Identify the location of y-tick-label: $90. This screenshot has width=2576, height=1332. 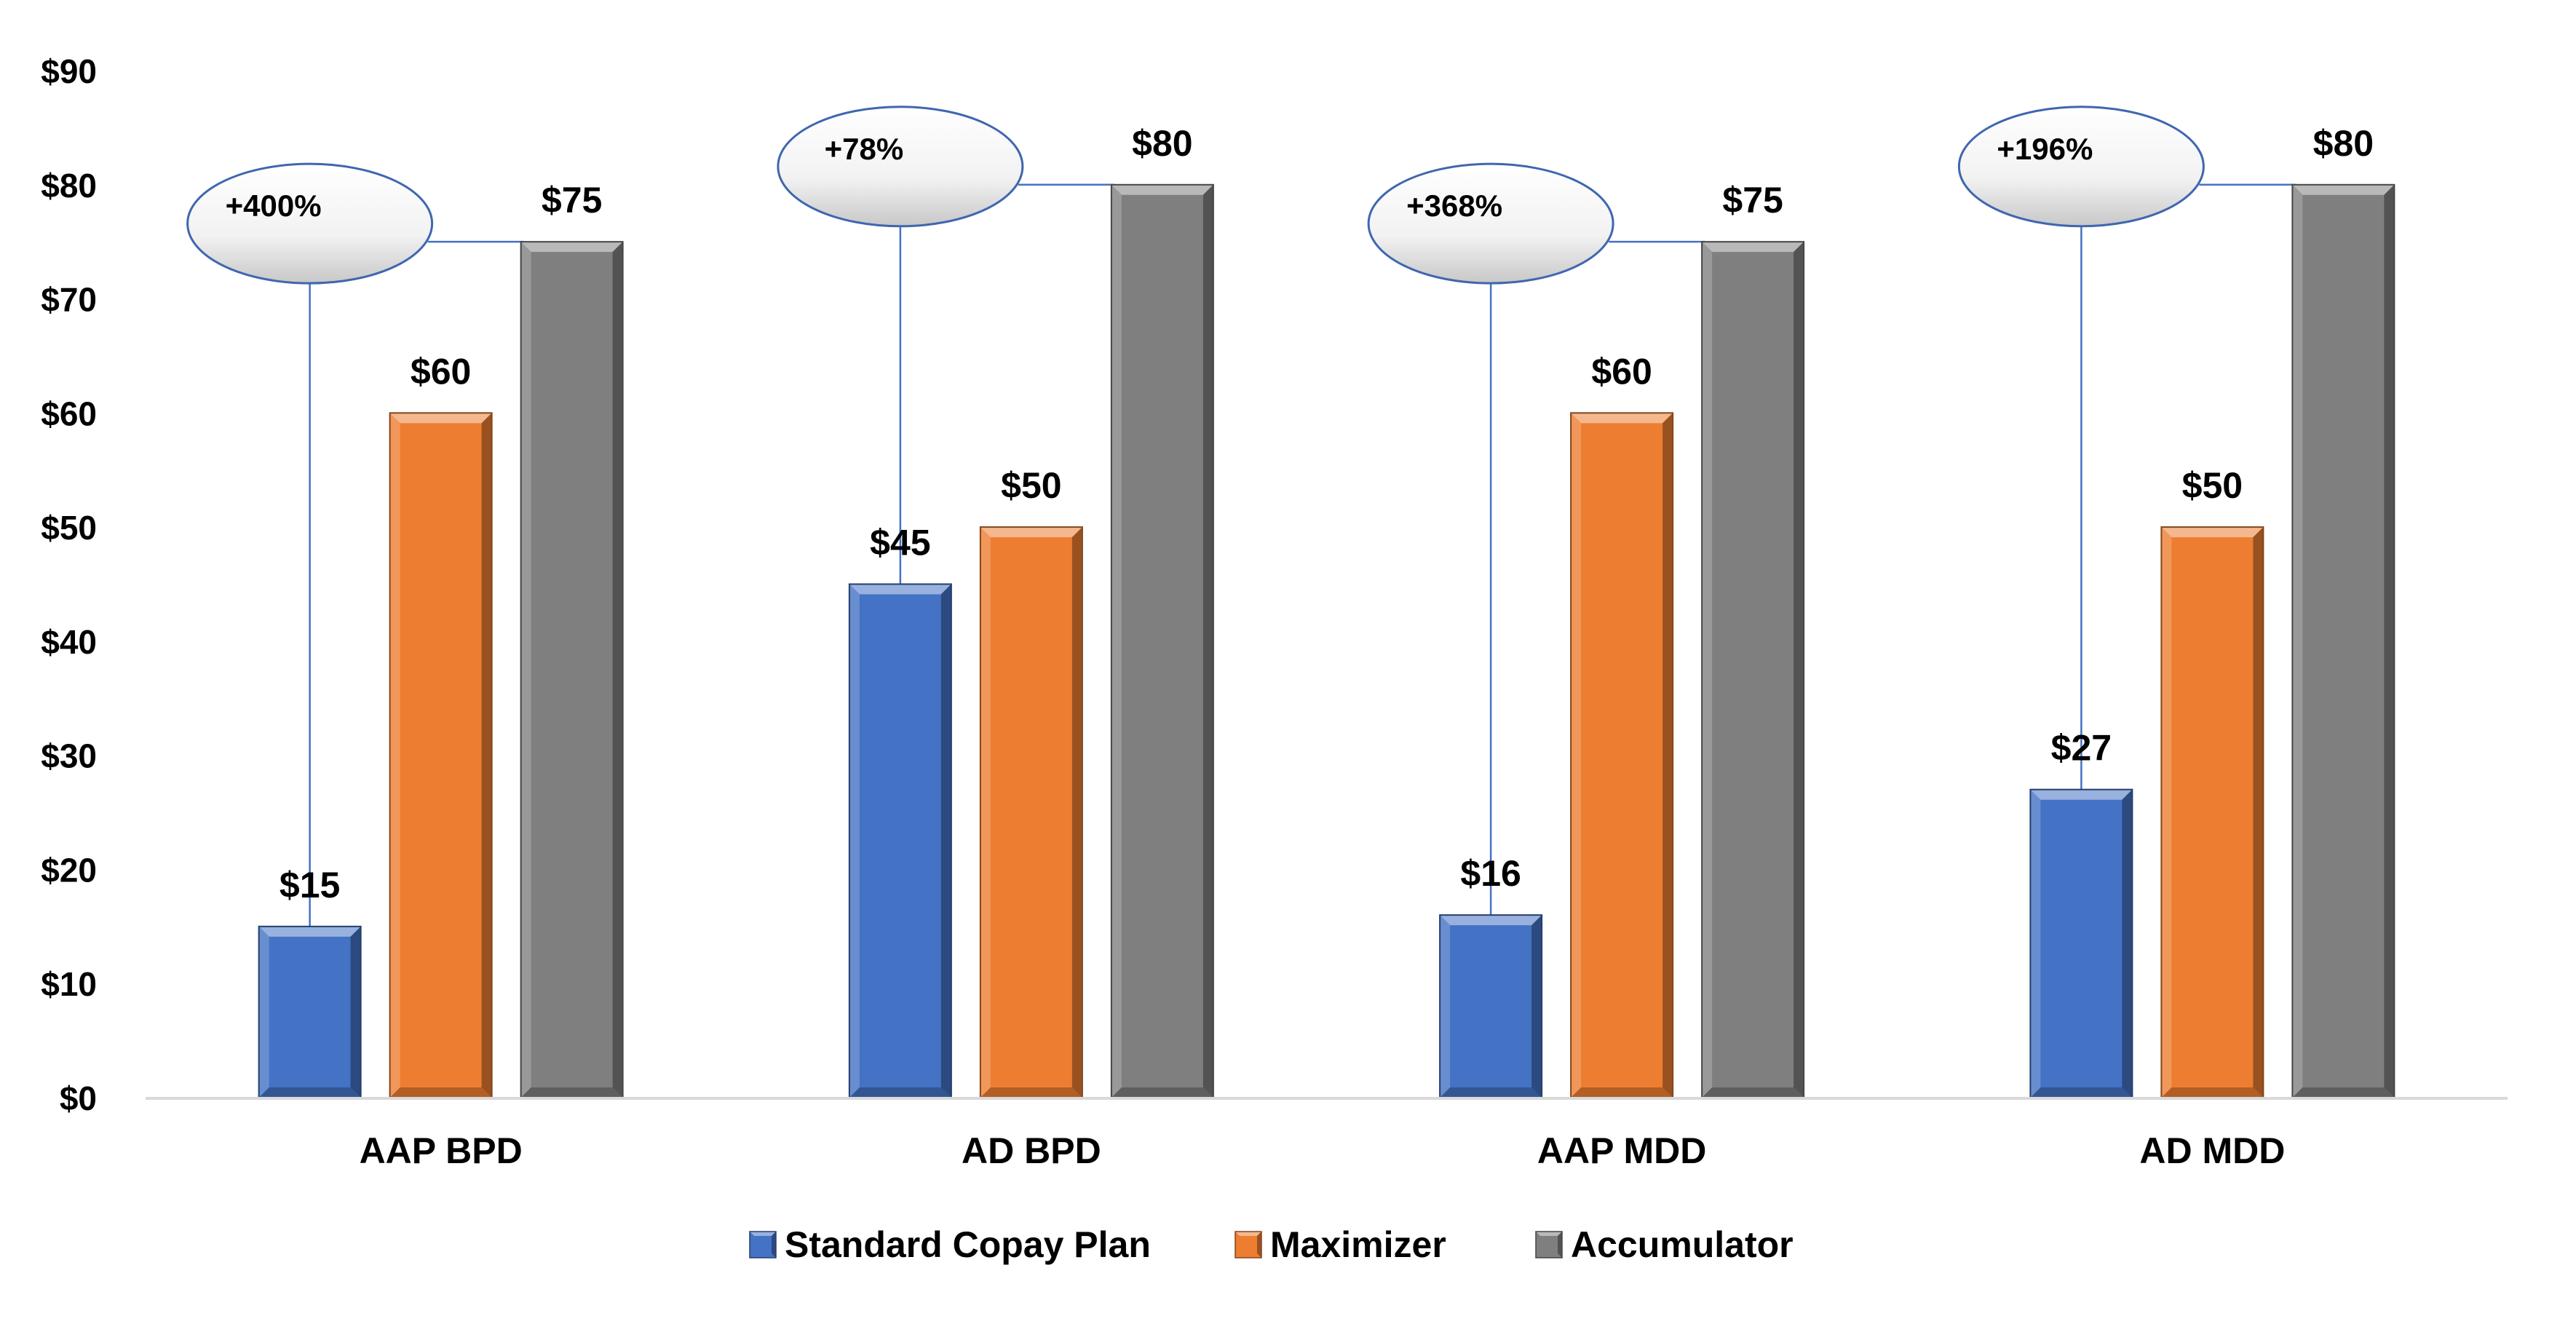
(69, 71).